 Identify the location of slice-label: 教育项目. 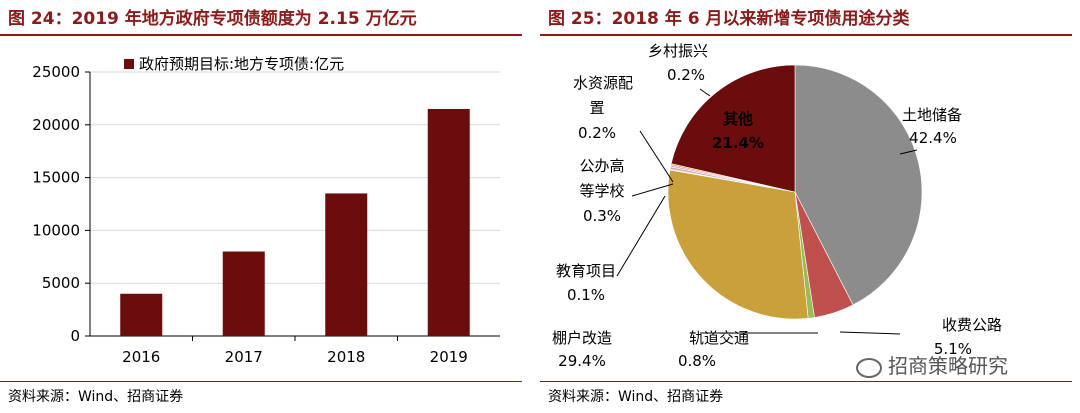
(586, 271).